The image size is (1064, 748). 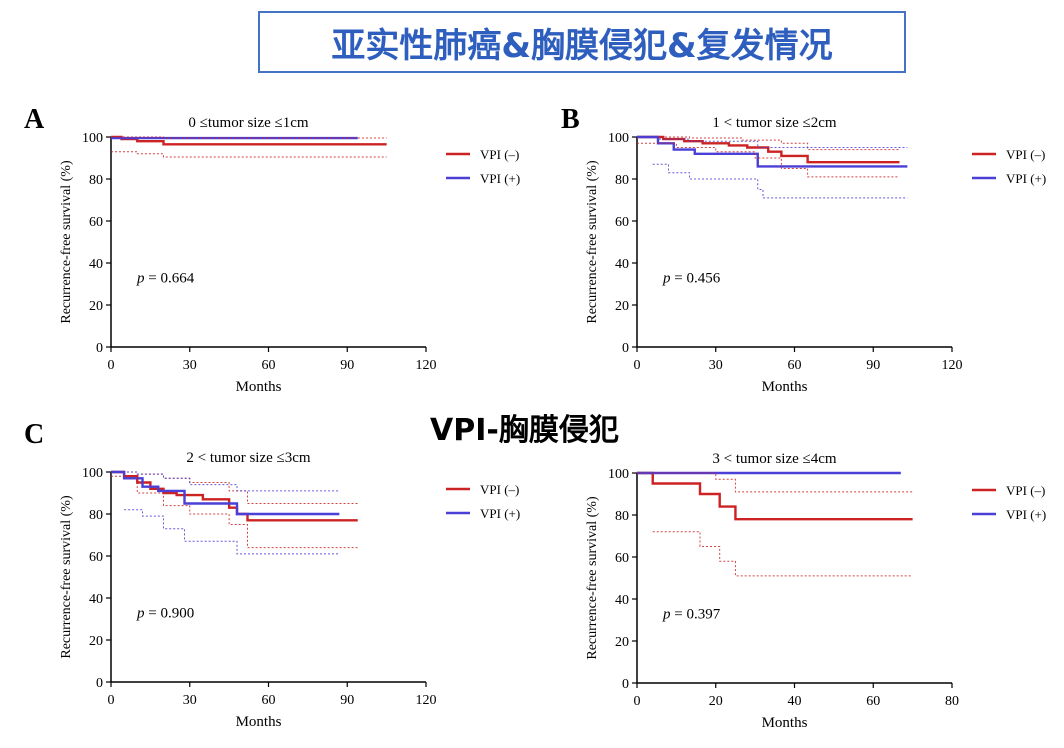 I want to click on chart-title: 3 < tumor size ≤4cm, so click(x=774, y=459).